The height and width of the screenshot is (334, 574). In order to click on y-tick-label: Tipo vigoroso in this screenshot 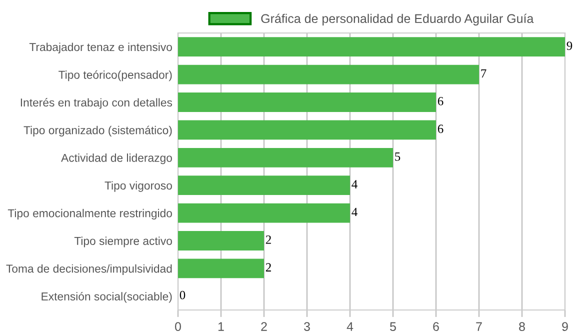, I will do `click(138, 186)`.